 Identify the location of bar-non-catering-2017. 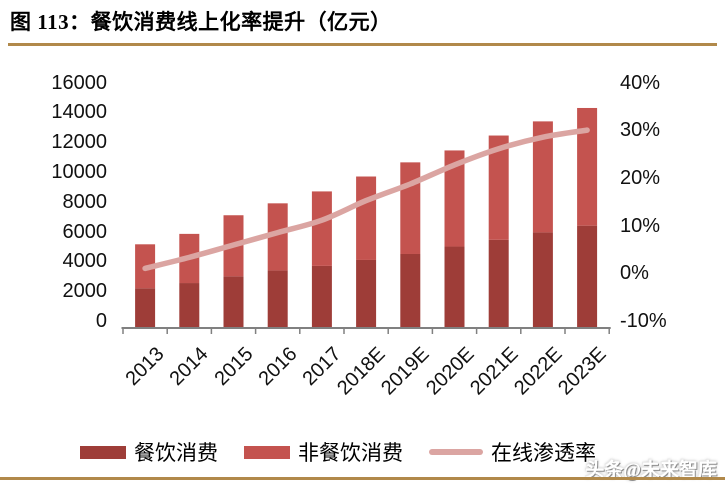
(321, 228).